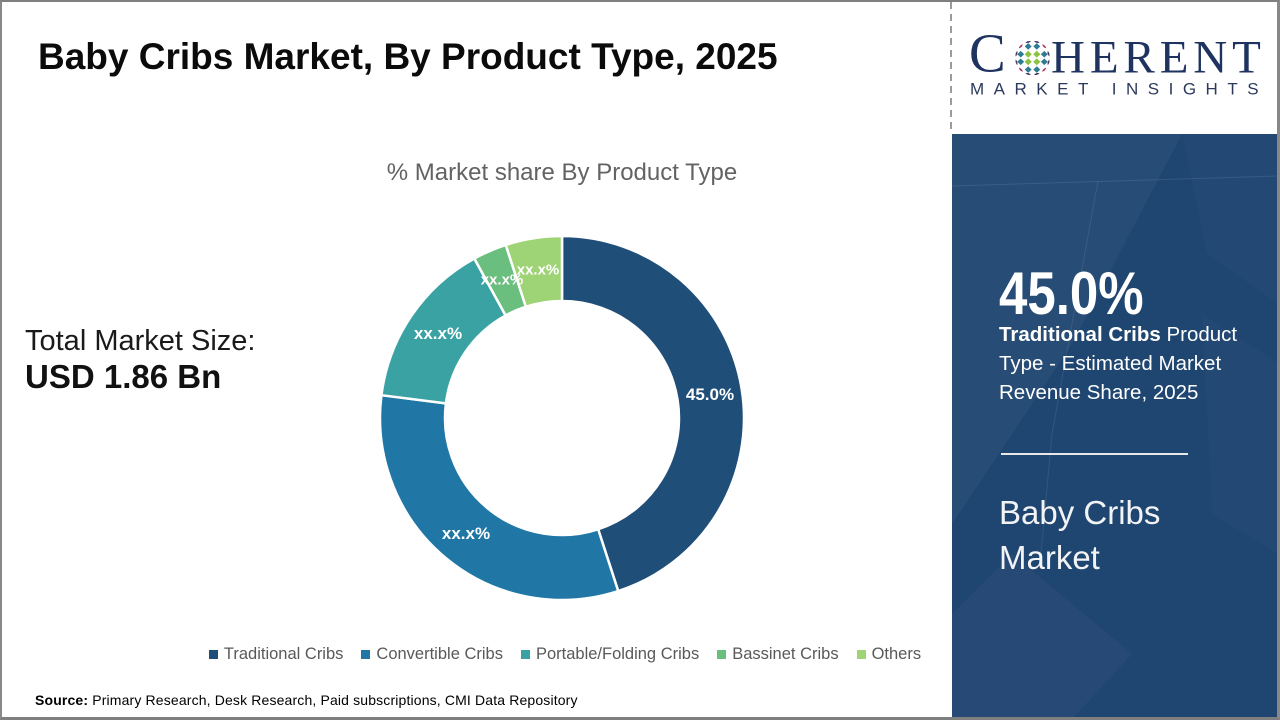 This screenshot has height=720, width=1280. What do you see at coordinates (1158, 58) in the screenshot?
I see `svg-text: HERENT` at bounding box center [1158, 58].